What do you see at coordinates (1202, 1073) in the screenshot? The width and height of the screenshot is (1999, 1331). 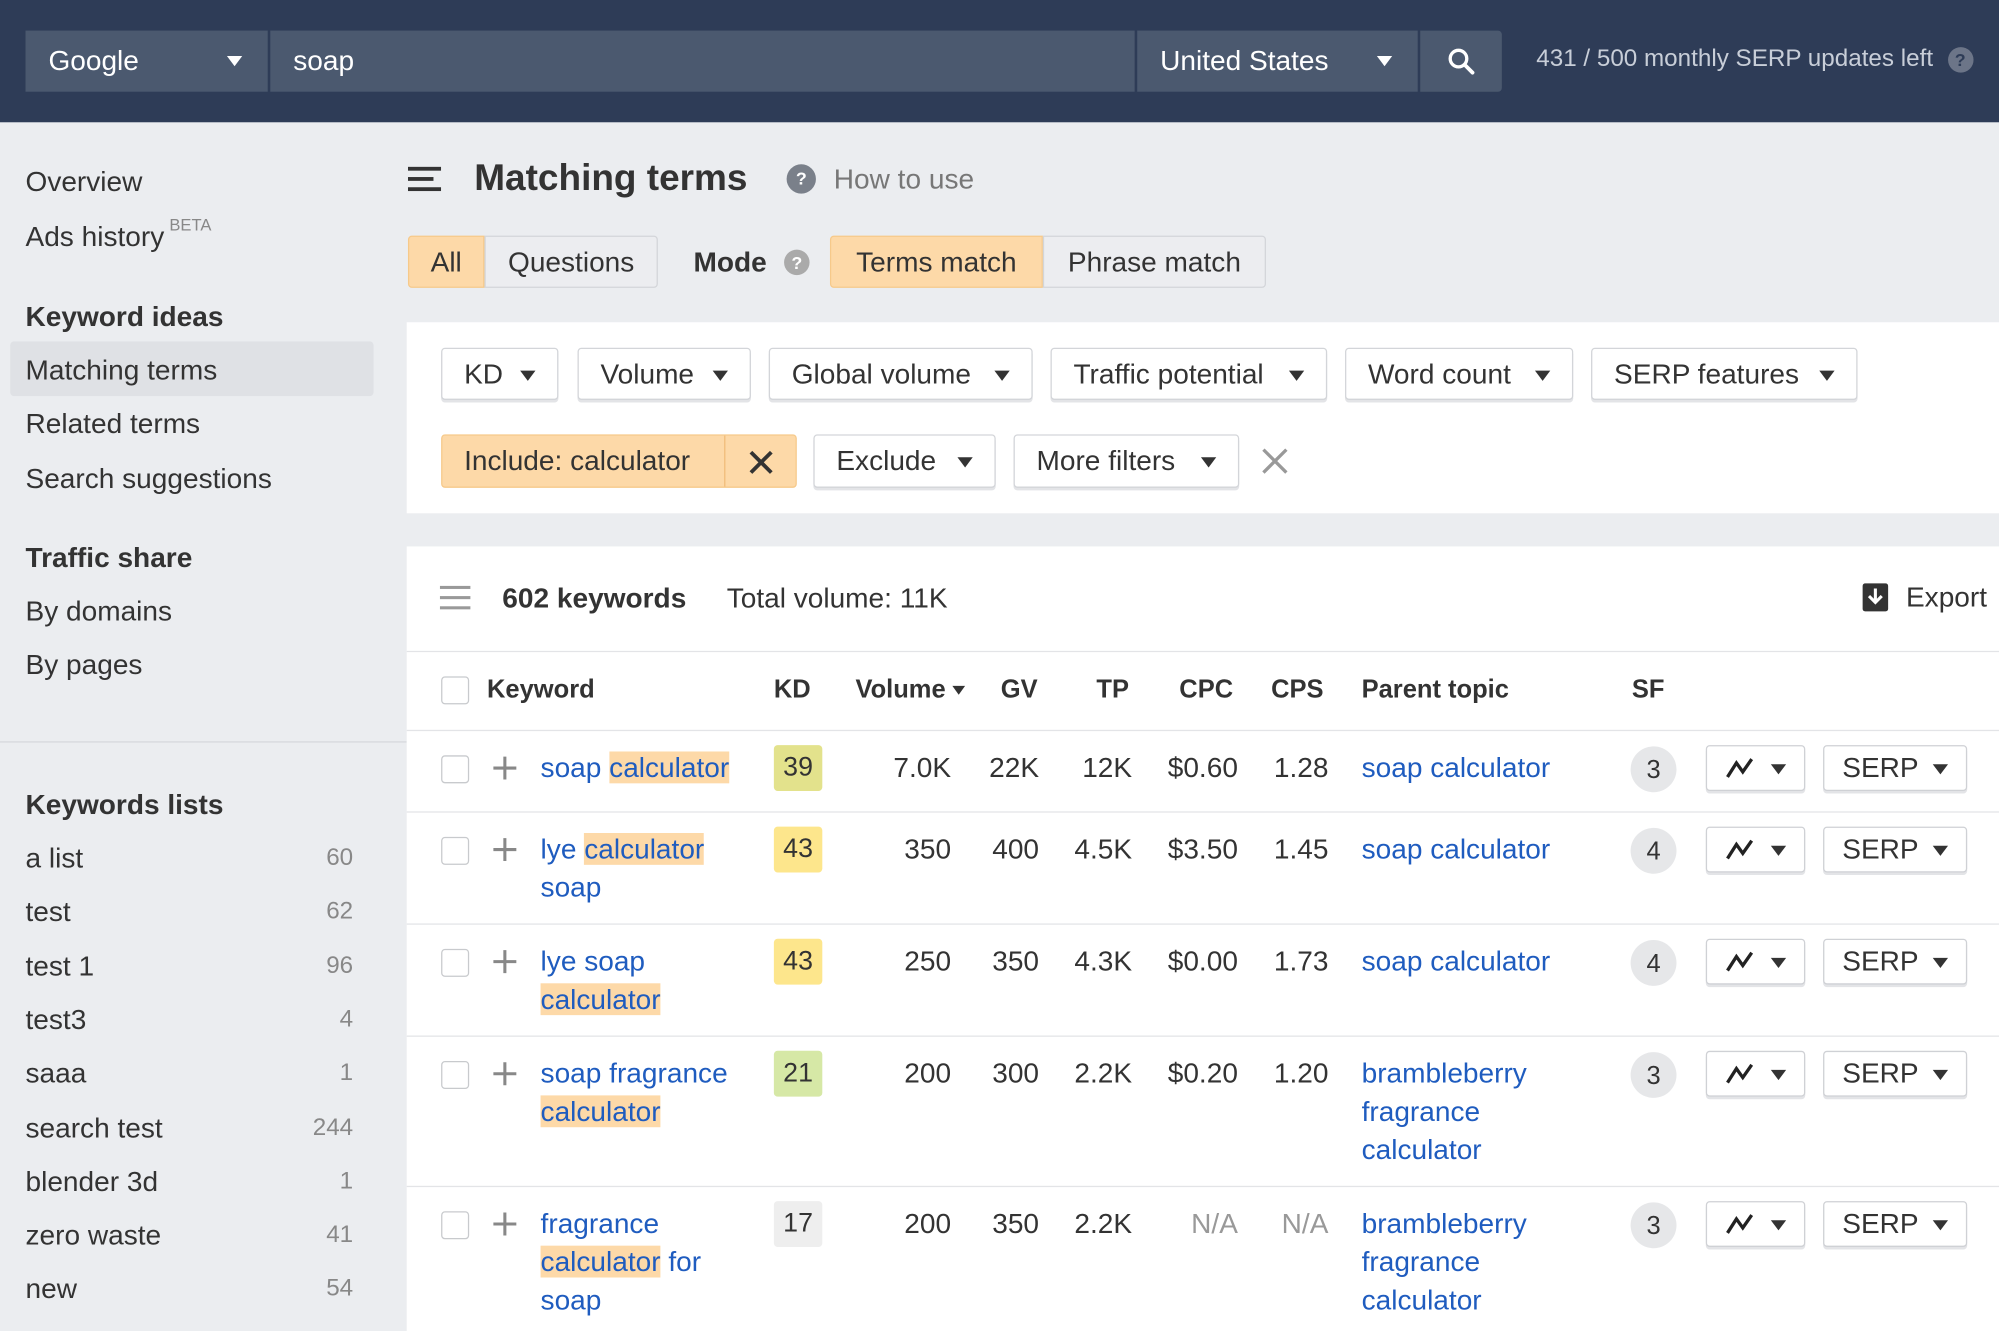 I see `cpc-value: $0.20` at bounding box center [1202, 1073].